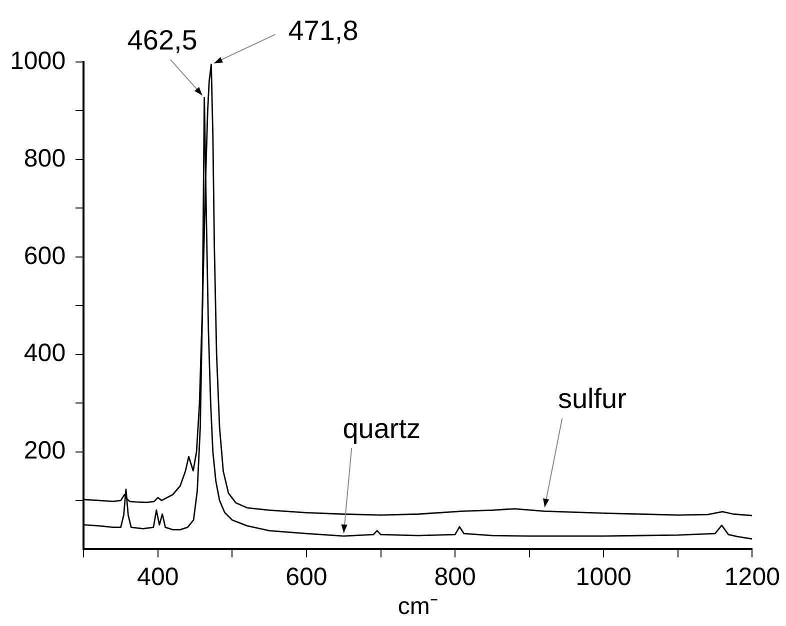 This screenshot has height=626, width=786. Describe the element at coordinates (323, 30) in the screenshot. I see `annotation: 471,8` at that location.